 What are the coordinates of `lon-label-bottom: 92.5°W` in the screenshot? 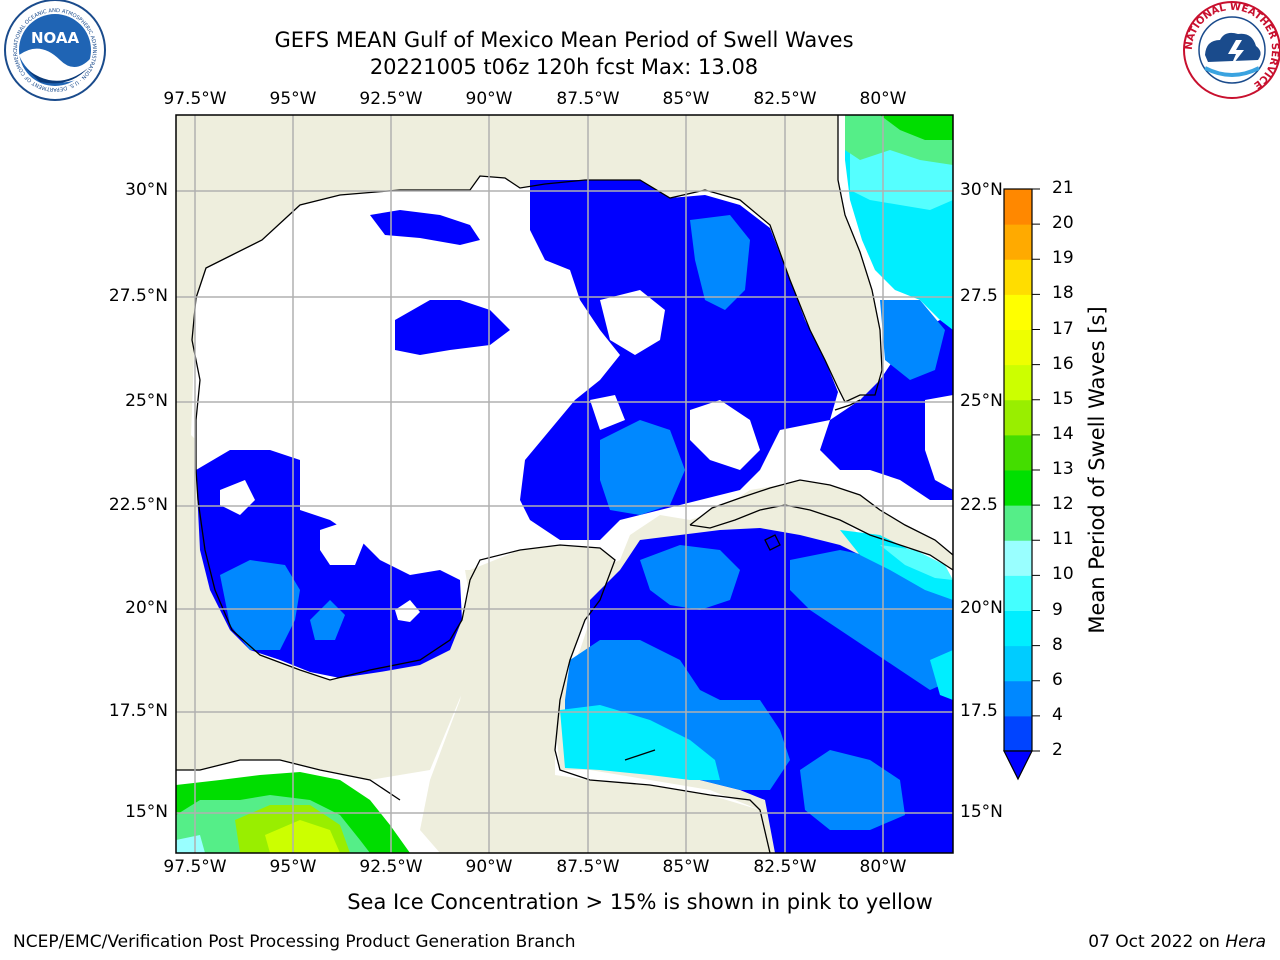 It's located at (391, 867).